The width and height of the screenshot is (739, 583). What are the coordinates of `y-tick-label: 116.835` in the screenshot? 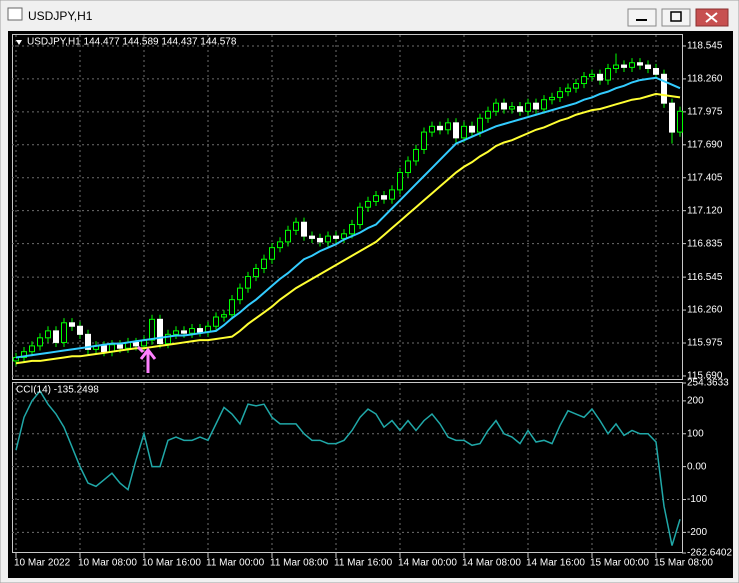 It's located at (705, 243).